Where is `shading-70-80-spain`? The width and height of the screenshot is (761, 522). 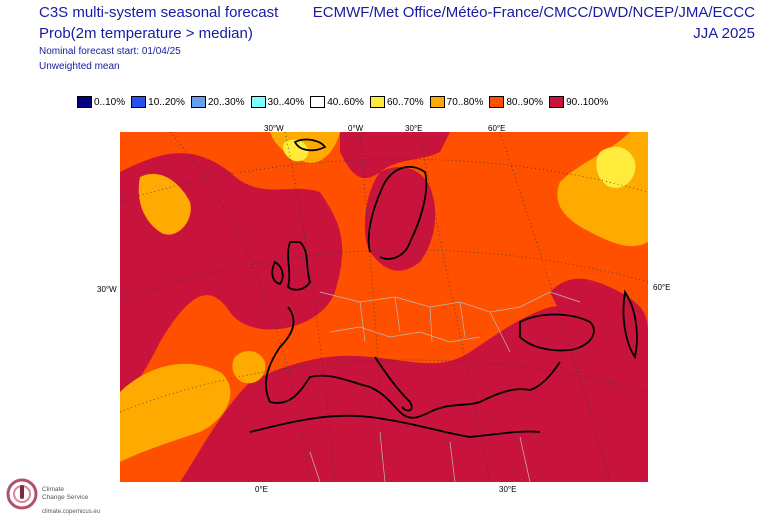 shading-70-80-spain is located at coordinates (249, 367).